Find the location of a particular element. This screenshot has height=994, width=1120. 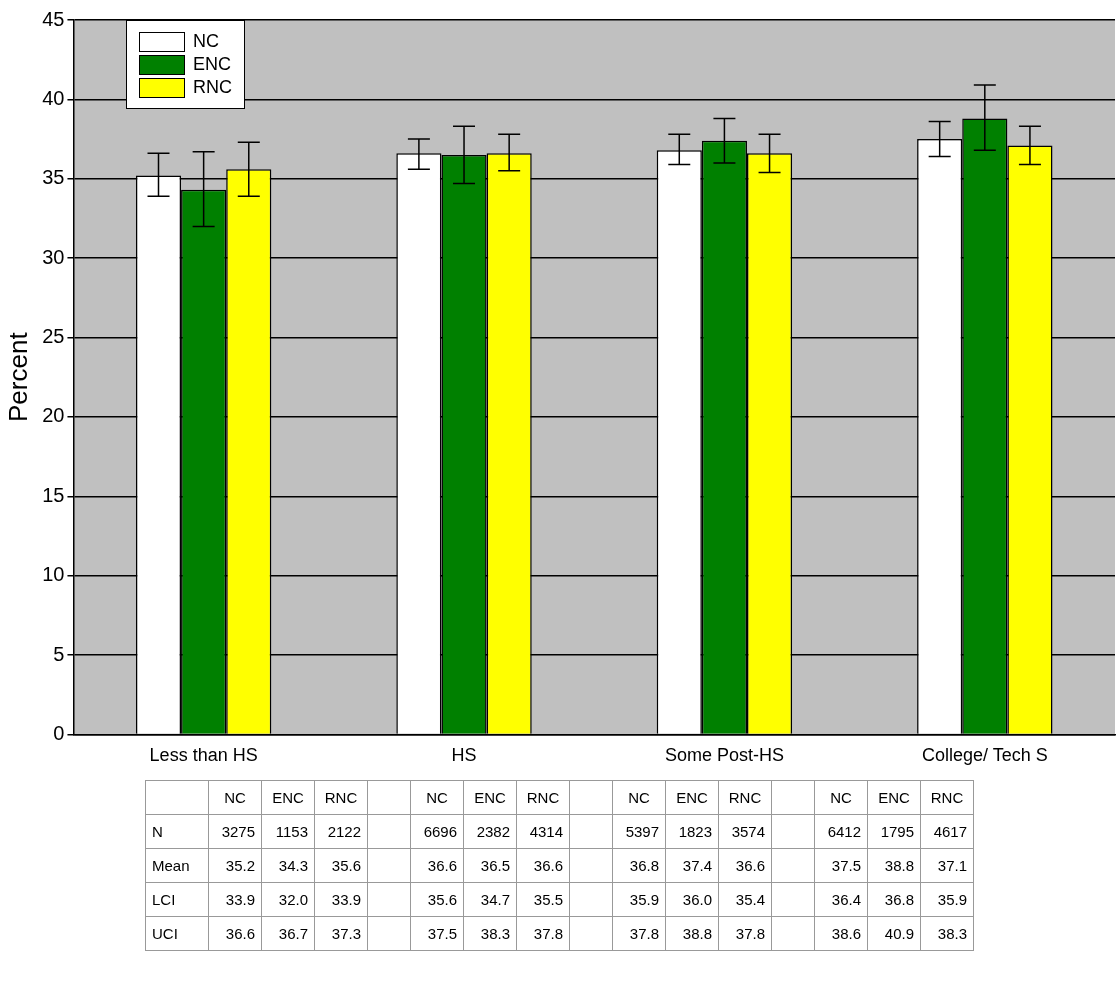

text: 35.4 is located at coordinates (745, 899).